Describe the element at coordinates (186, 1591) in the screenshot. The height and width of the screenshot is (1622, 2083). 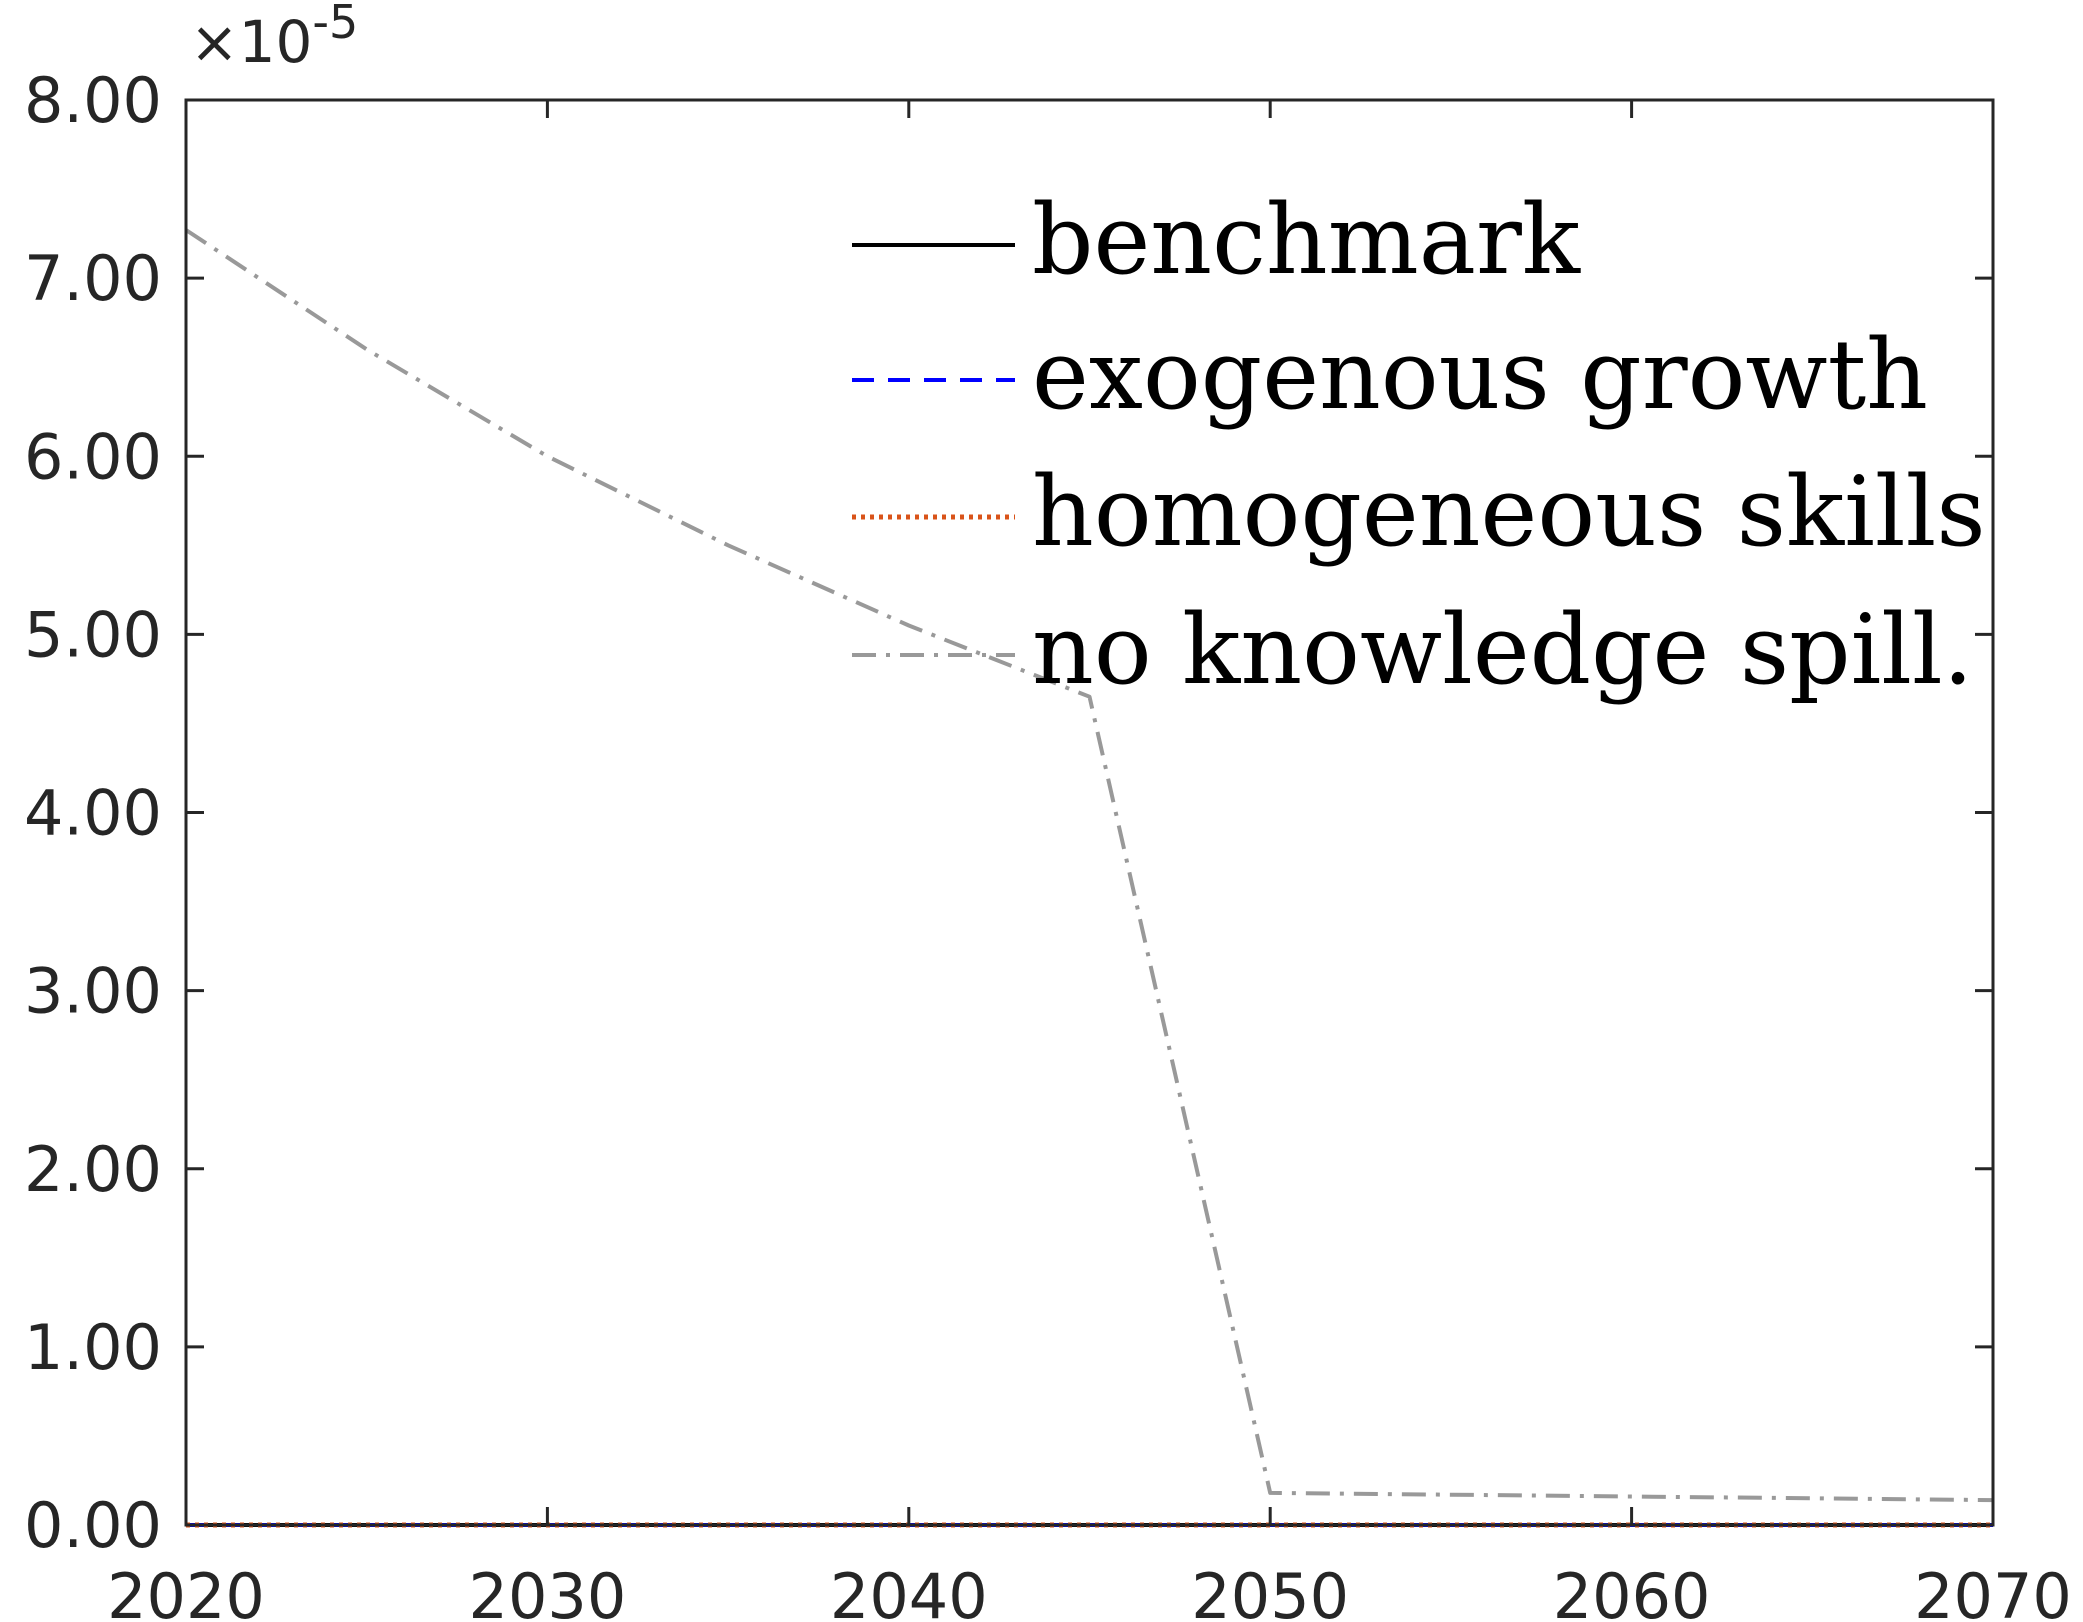
I see `x-tick-label: 2020` at that location.